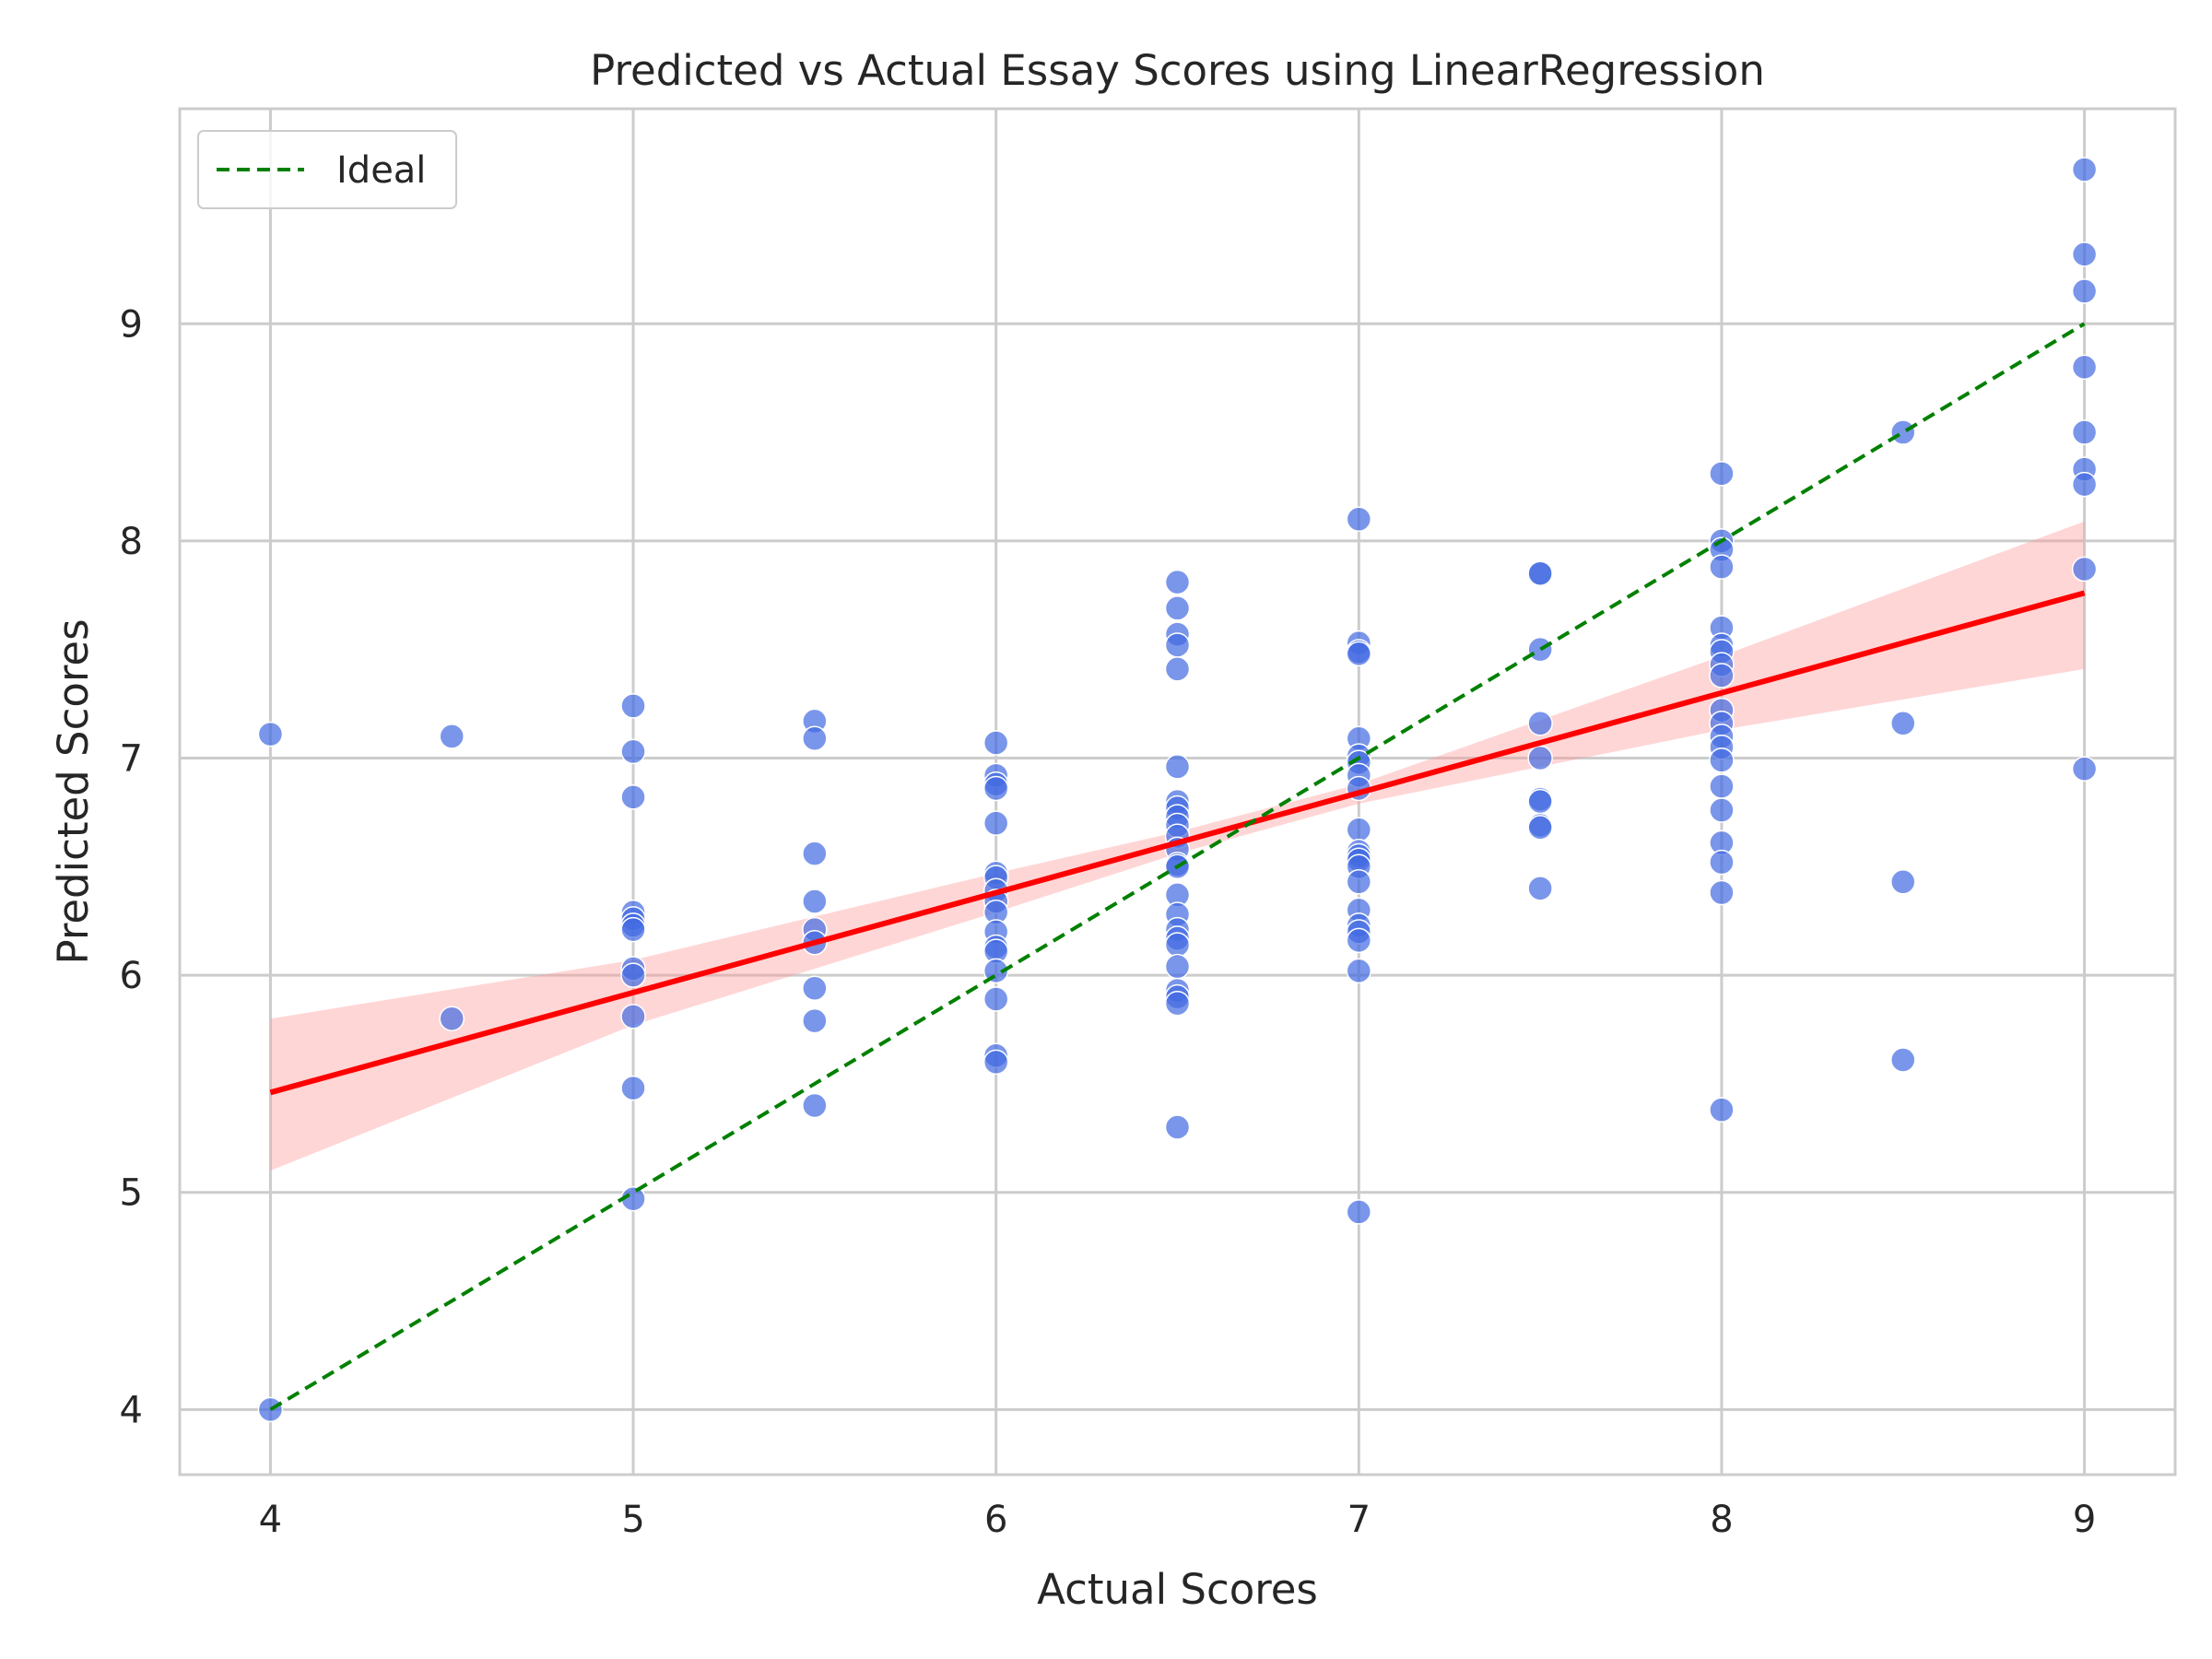  I want to click on x-tick-label: 4, so click(270, 1520).